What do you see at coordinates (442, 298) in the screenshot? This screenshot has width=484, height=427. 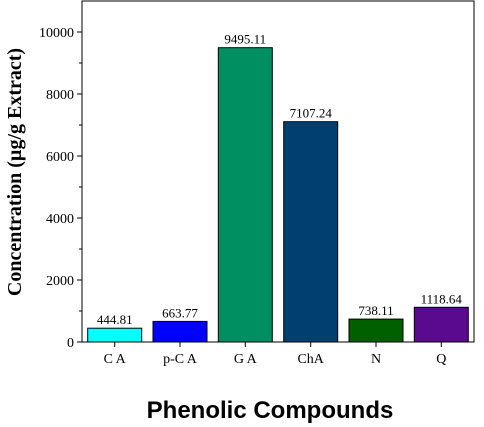 I see `data-label-6: 1118.64` at bounding box center [442, 298].